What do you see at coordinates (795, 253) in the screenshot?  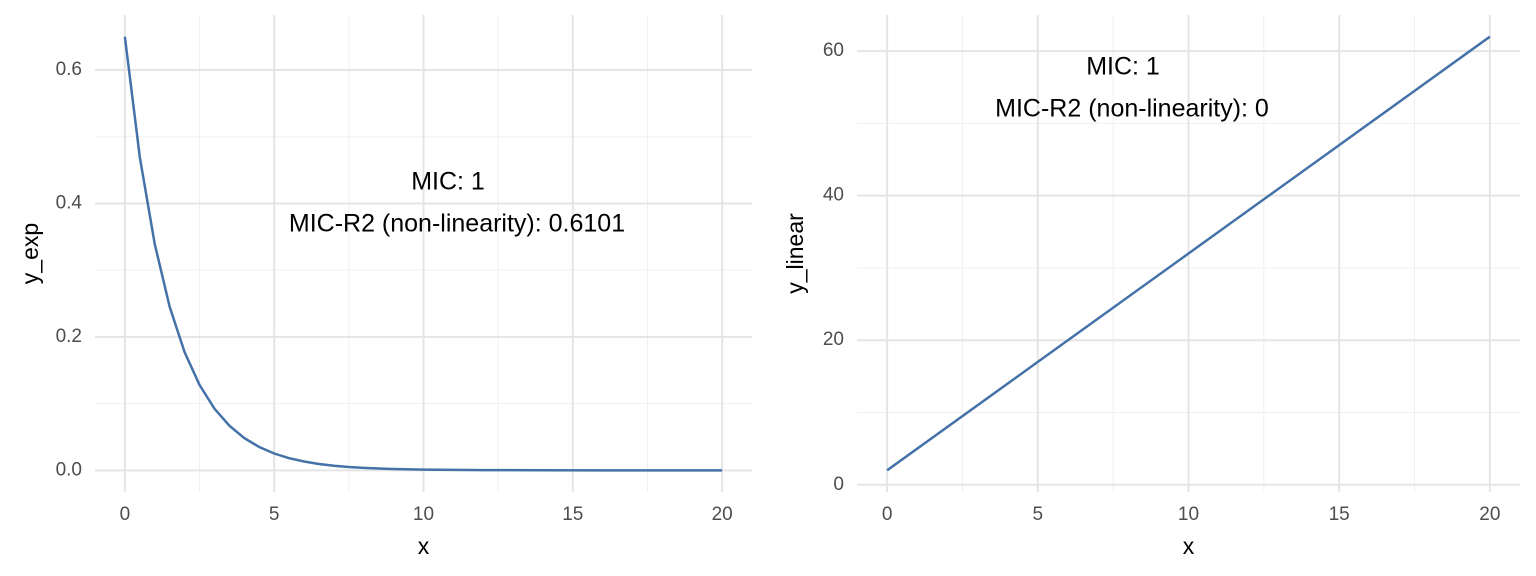 I see `y-axis-title: y_linear` at bounding box center [795, 253].